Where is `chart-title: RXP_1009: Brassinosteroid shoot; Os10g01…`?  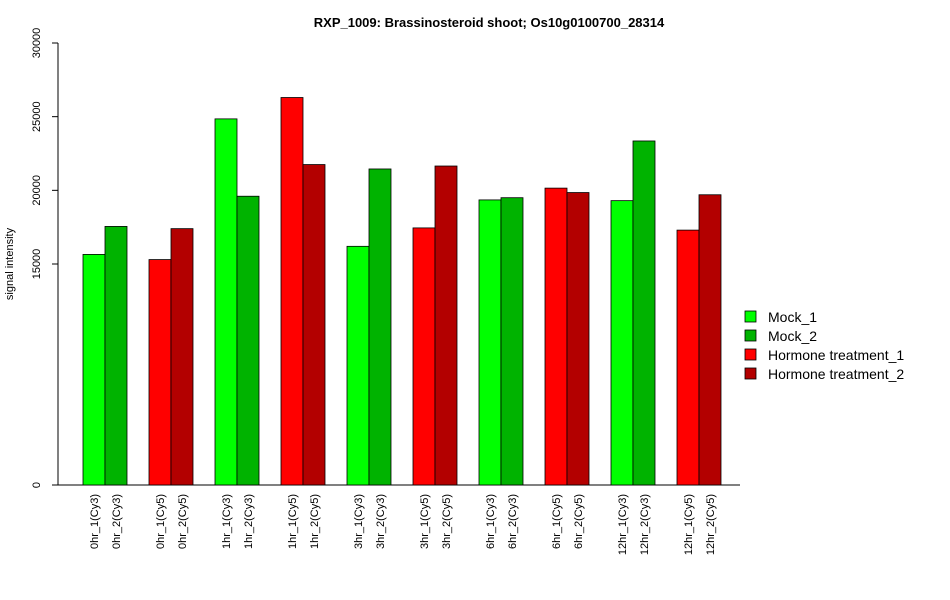 chart-title: RXP_1009: Brassinosteroid shoot; Os10g01… is located at coordinates (489, 22).